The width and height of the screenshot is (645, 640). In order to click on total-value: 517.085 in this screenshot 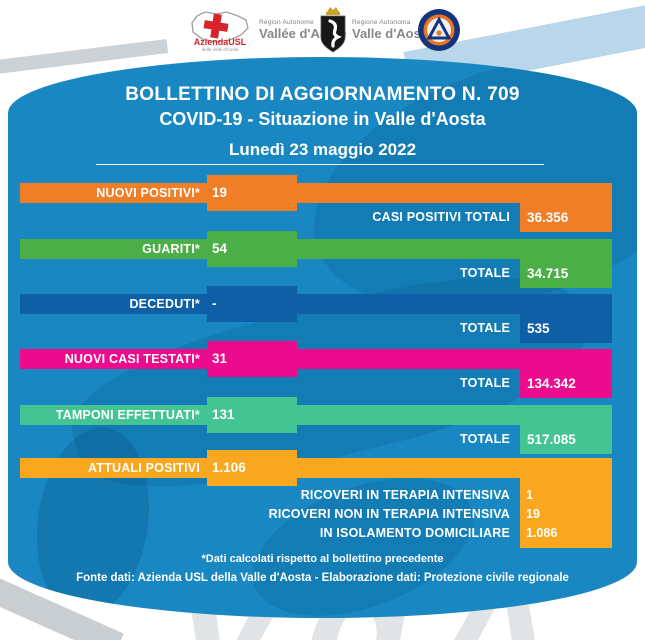, I will do `click(551, 439)`.